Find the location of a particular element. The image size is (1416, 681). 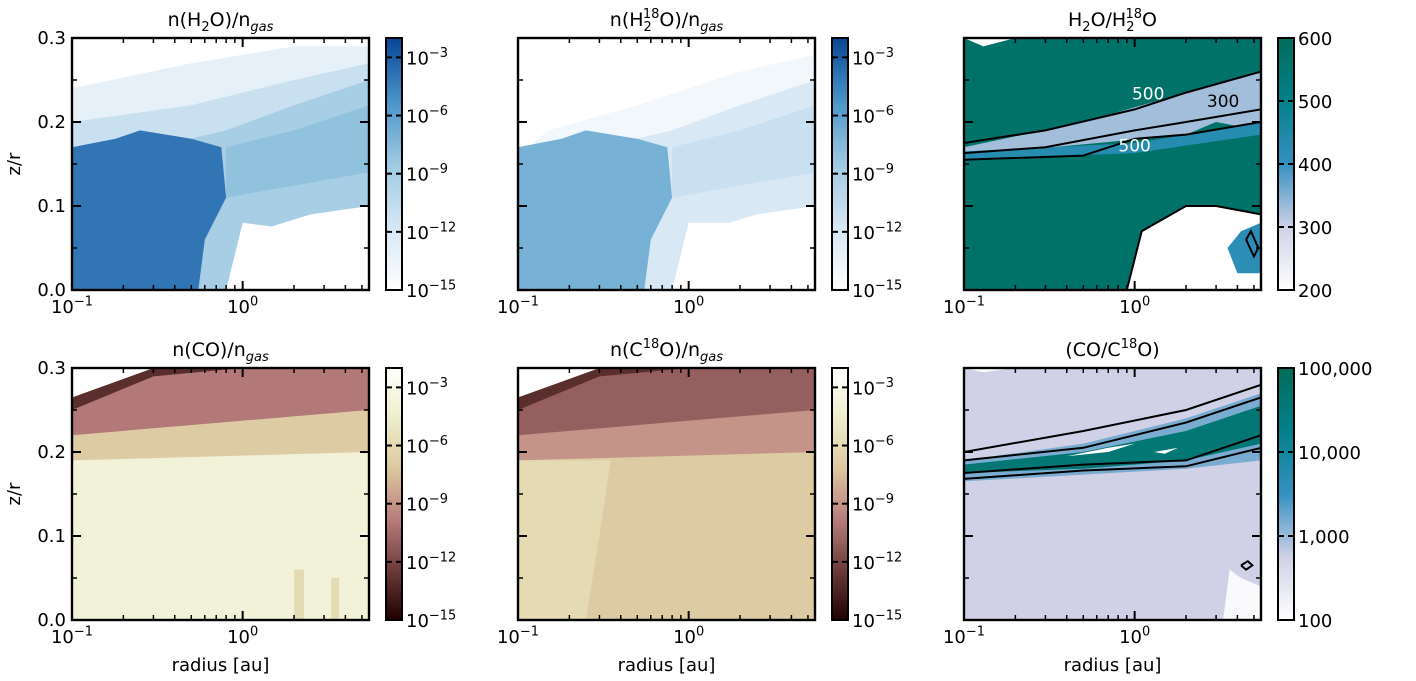

inner-region is located at coordinates (564, 540).